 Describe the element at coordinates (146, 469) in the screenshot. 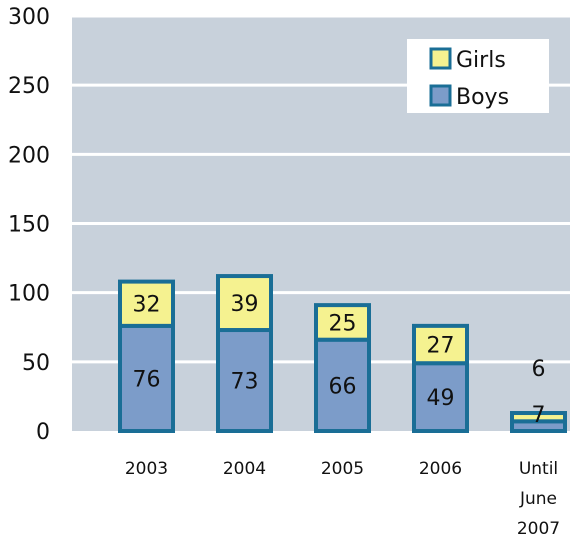

I see `x-tick-label: 2003` at that location.